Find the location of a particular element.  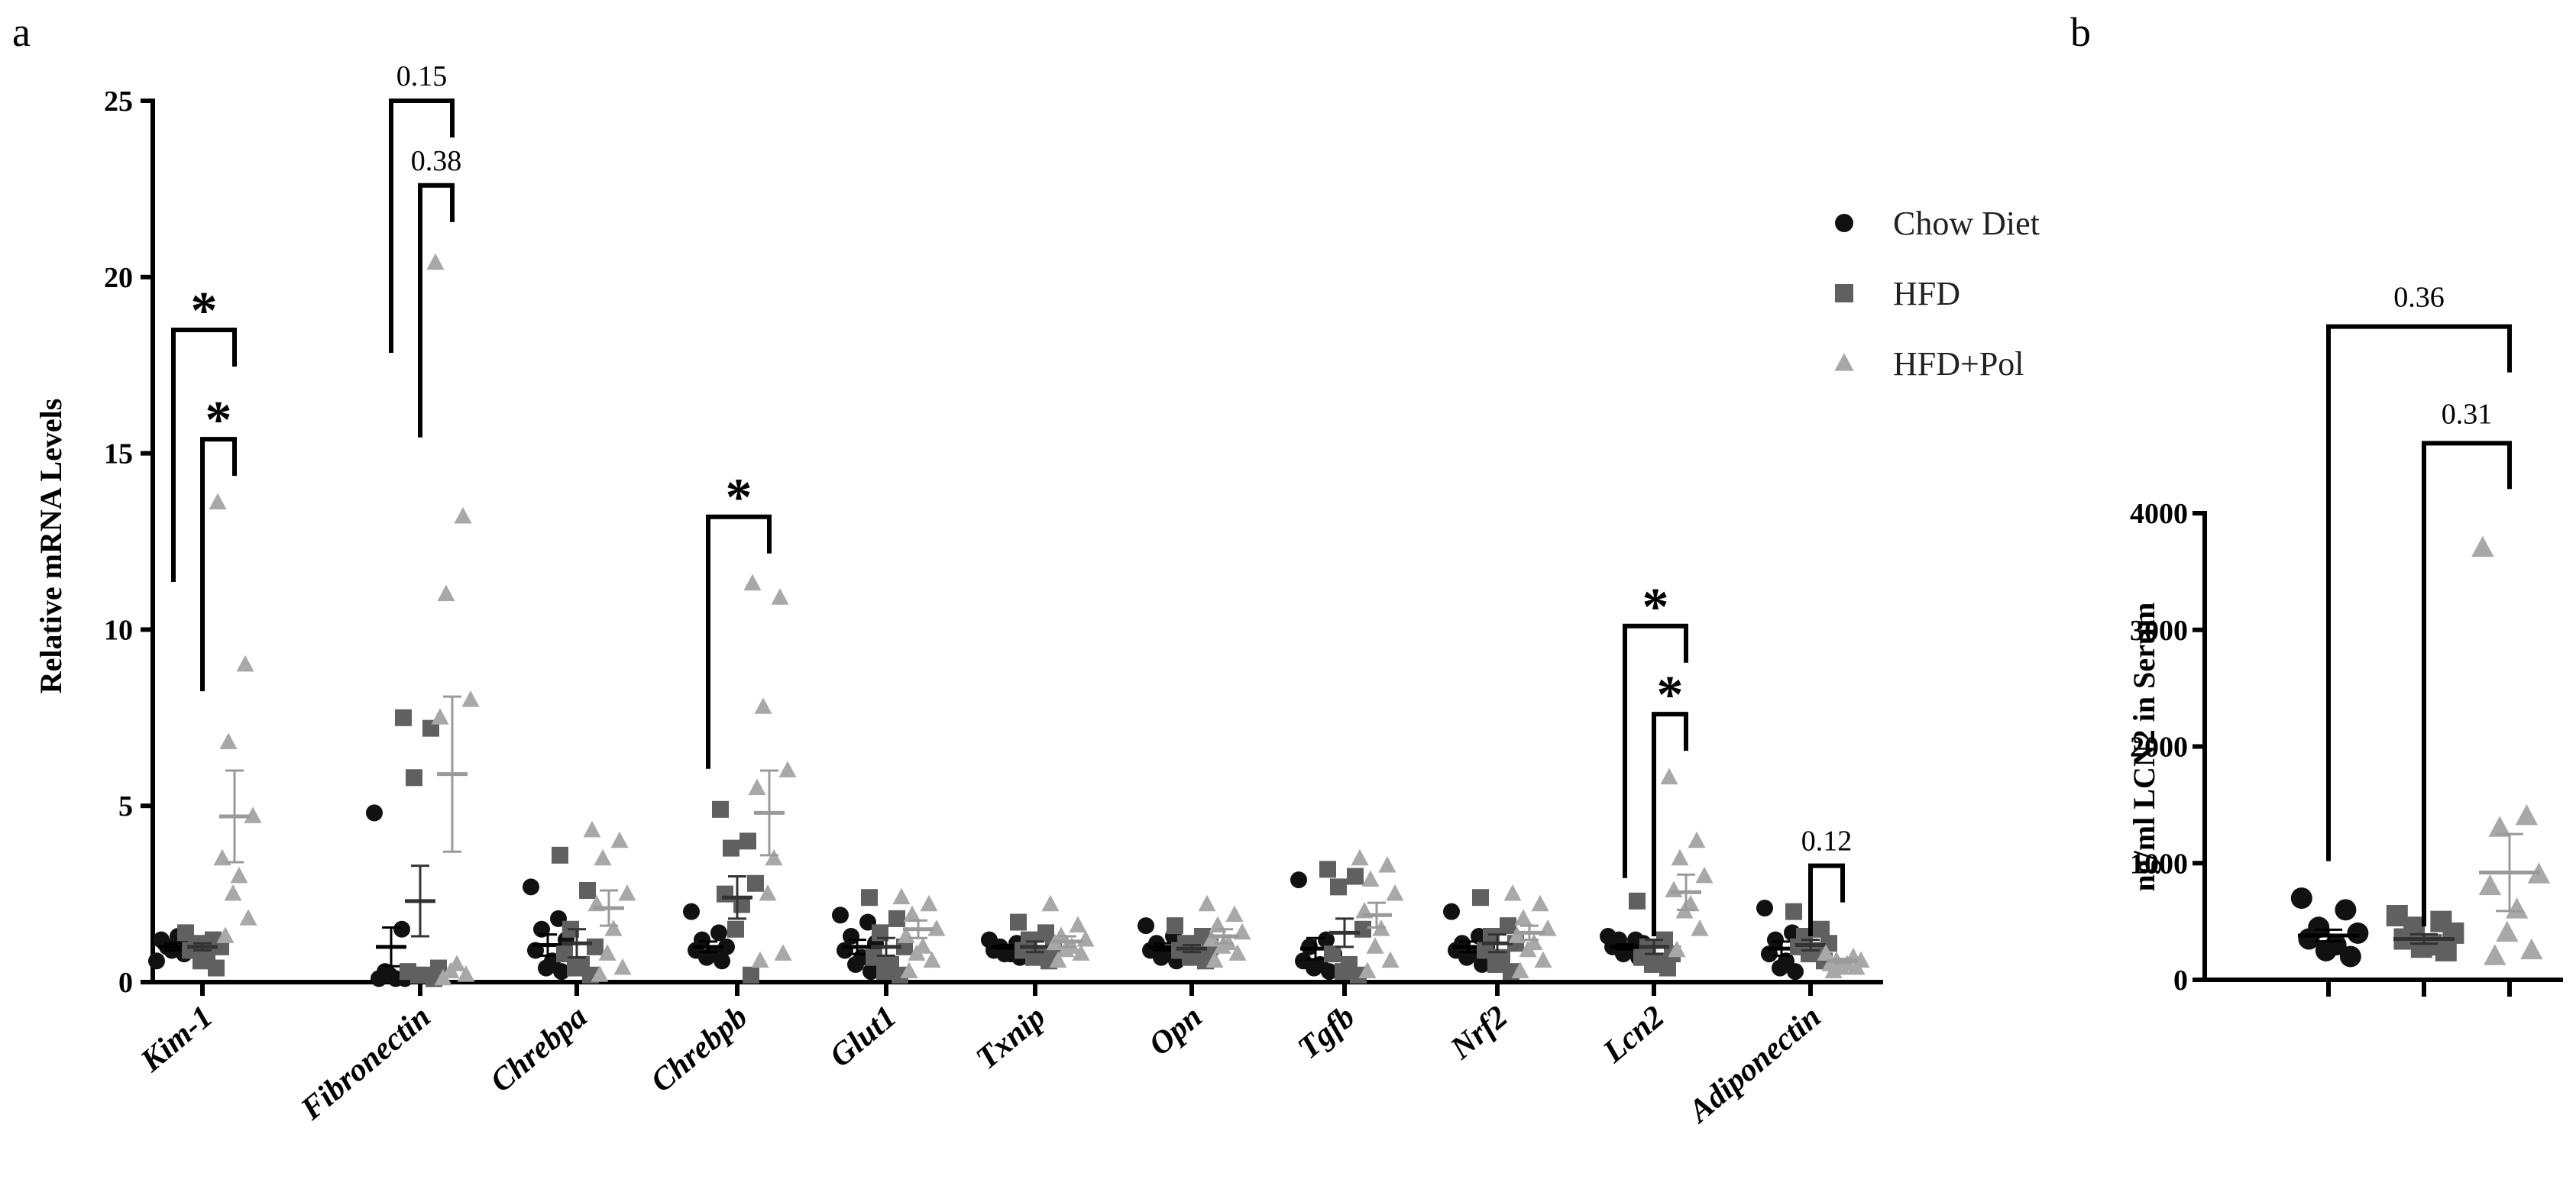

panel-a-y-tick-label: 5 is located at coordinates (125, 806).